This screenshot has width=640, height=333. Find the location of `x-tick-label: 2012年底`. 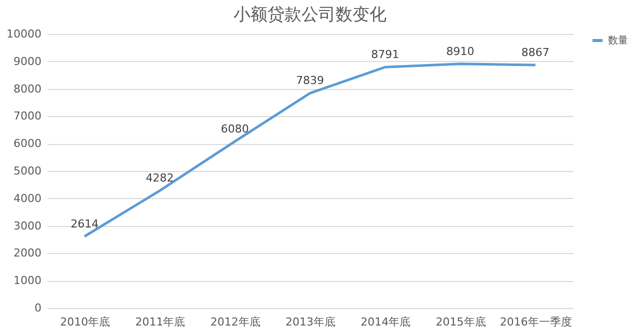

x-tick-label: 2012年底 is located at coordinates (235, 322).